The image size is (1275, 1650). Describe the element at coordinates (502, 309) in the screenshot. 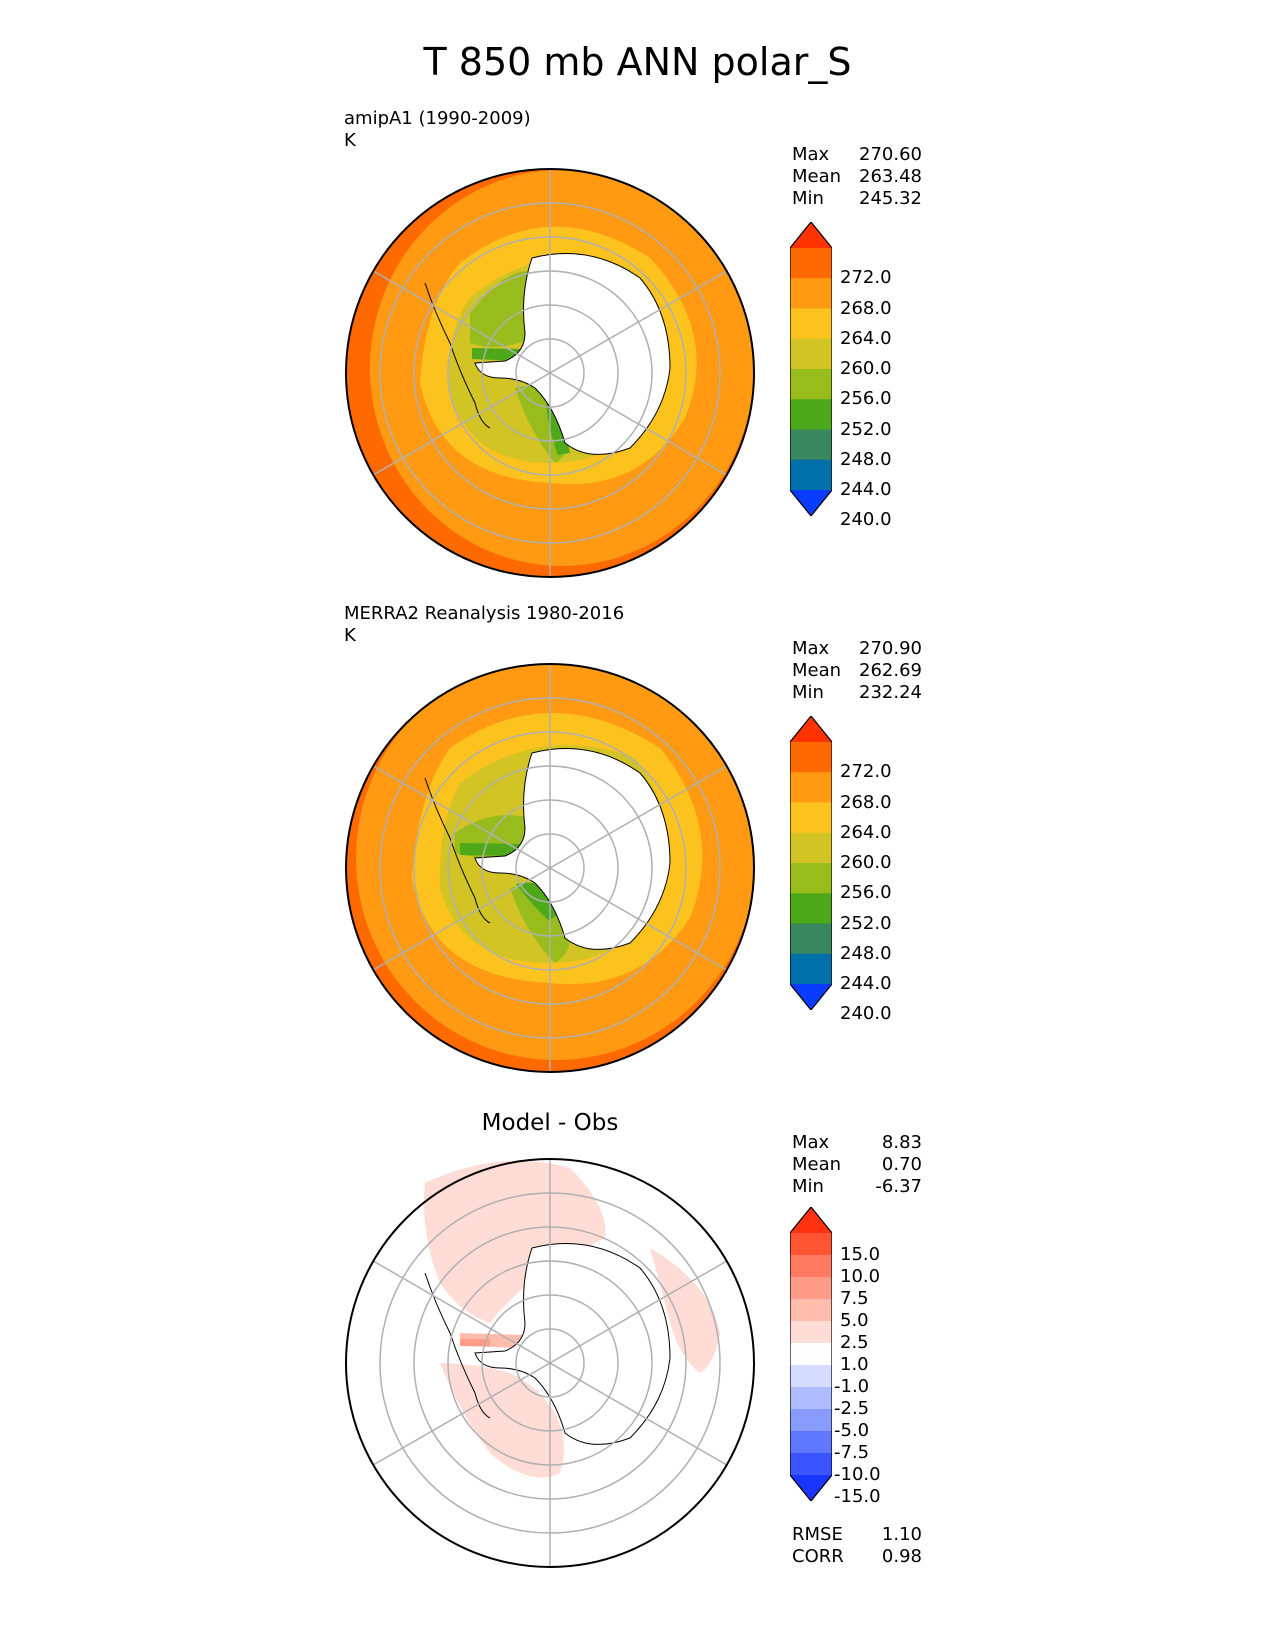

I see `peninsula-green-west` at that location.